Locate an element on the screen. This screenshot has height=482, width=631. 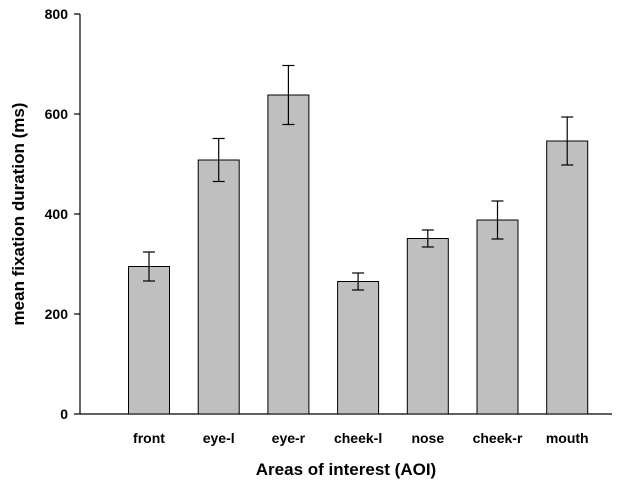
y-tick-label: 200 is located at coordinates (57, 314).